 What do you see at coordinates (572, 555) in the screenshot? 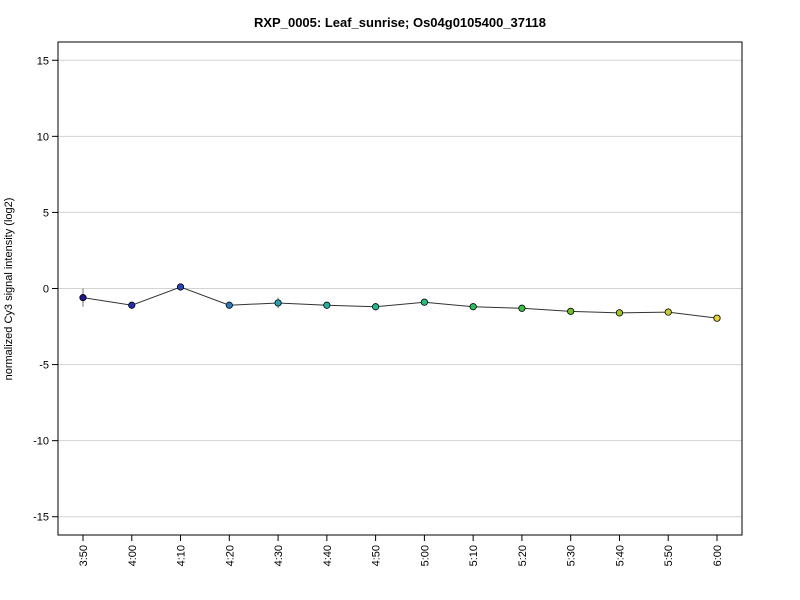
I see `x-tick-label: 5:30` at bounding box center [572, 555].